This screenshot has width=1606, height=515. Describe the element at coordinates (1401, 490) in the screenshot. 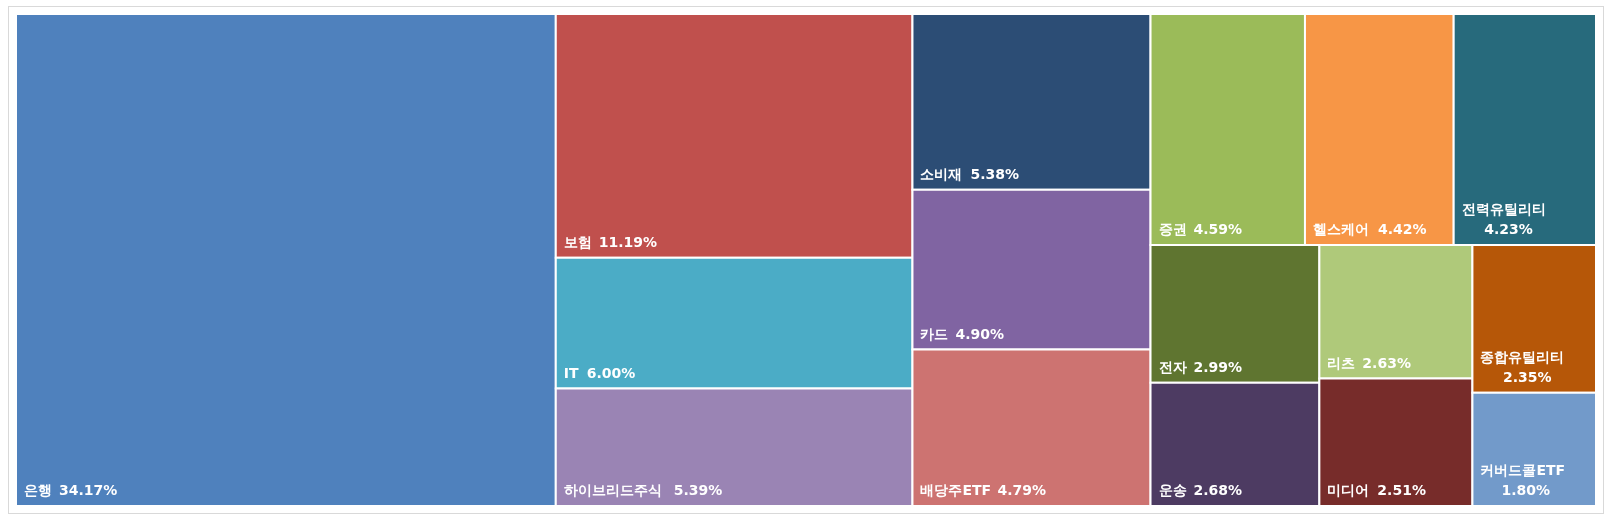

I see `data-label: 2.51%` at that location.